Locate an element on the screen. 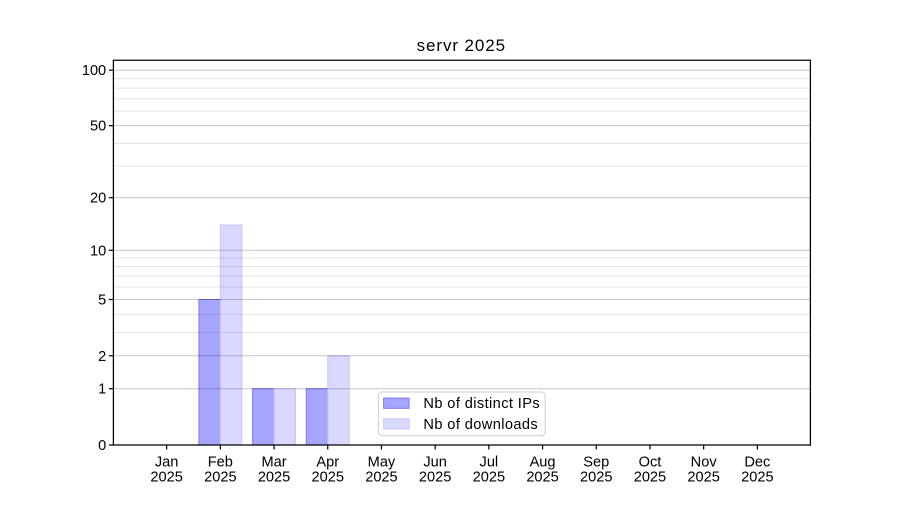 The width and height of the screenshot is (900, 505). svg-text: Nov is located at coordinates (704, 462).